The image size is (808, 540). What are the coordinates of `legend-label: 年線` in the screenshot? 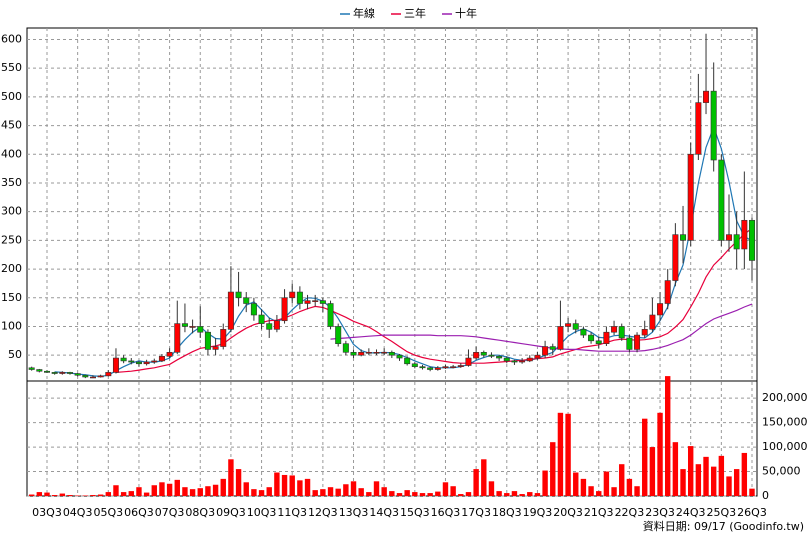 It's located at (364, 13).